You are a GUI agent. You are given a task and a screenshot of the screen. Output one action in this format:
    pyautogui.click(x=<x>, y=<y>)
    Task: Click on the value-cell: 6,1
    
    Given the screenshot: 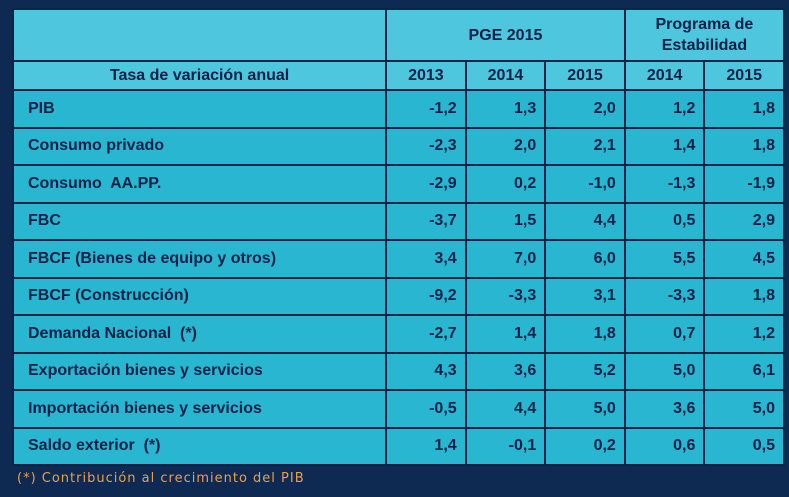 What is the action you would take?
    pyautogui.click(x=744, y=371)
    